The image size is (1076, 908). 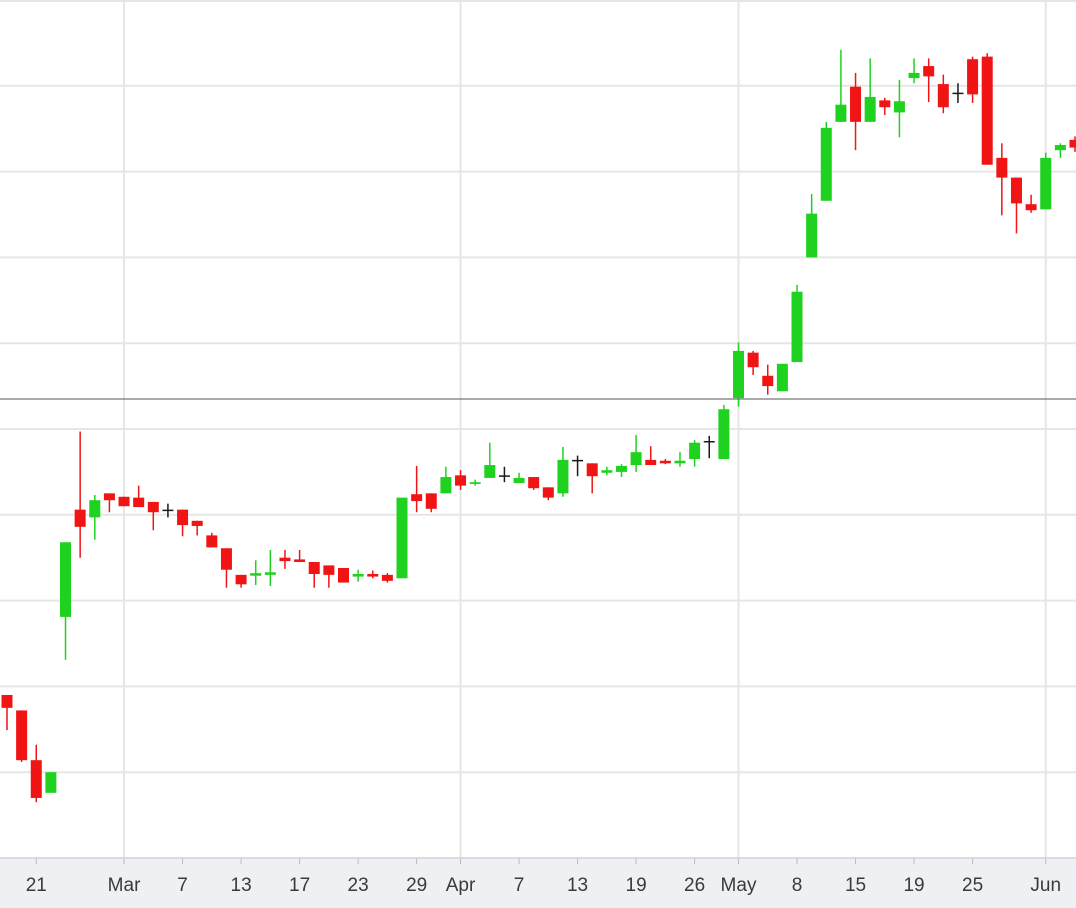 What do you see at coordinates (461, 885) in the screenshot?
I see `x-tick-label: Apr` at bounding box center [461, 885].